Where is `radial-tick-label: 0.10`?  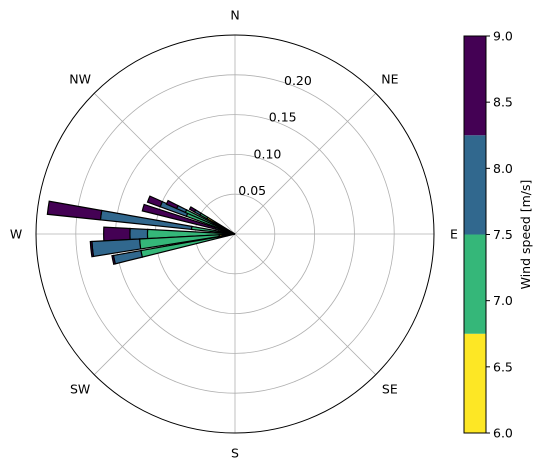 radial-tick-label: 0.10 is located at coordinates (268, 153).